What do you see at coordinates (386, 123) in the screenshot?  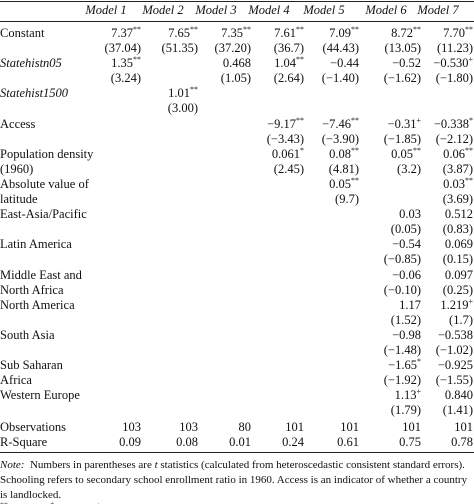 I see `coefficient: −0.31+` at bounding box center [386, 123].